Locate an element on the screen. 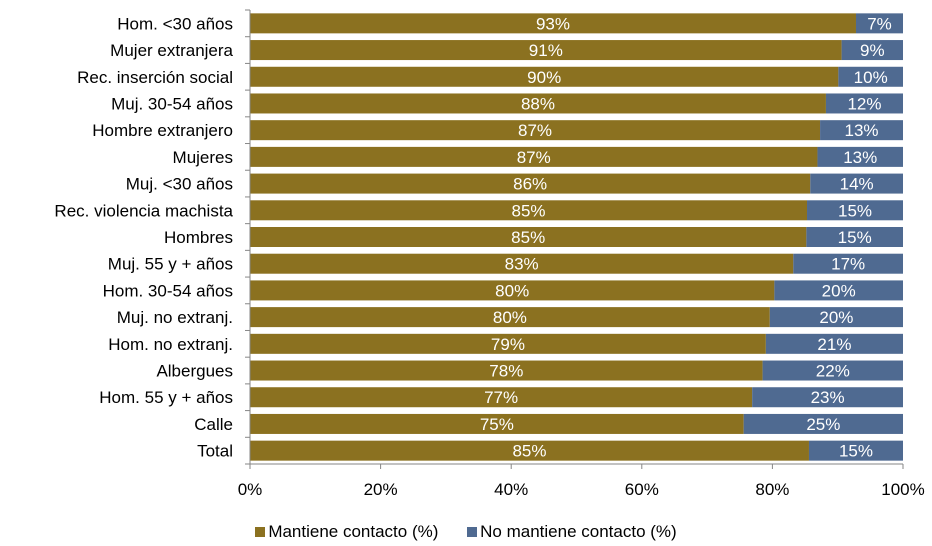 The width and height of the screenshot is (932, 546). data-label-0-3: 88% is located at coordinates (538, 103).